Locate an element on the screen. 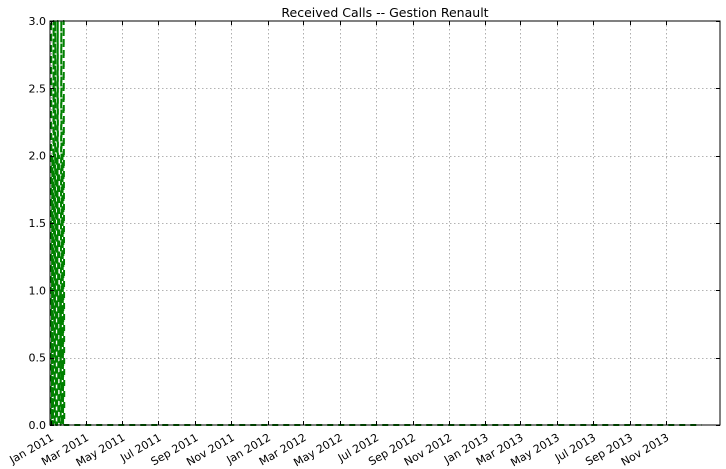  y-tick-label: 2.5 is located at coordinates (38, 88).